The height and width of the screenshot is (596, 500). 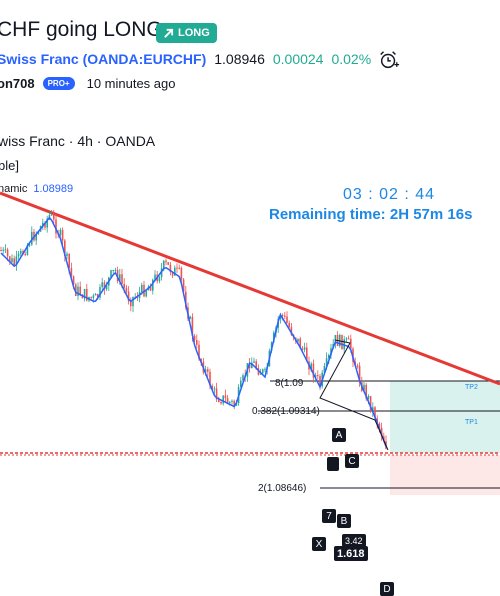 What do you see at coordinates (471, 422) in the screenshot?
I see `tp1-label: TP1` at bounding box center [471, 422].